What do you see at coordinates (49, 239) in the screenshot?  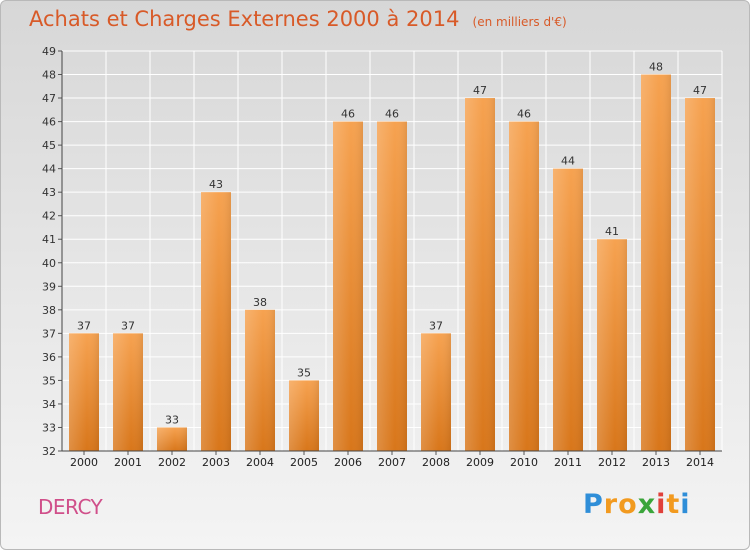 I see `y-tick-label: 41` at bounding box center [49, 239].